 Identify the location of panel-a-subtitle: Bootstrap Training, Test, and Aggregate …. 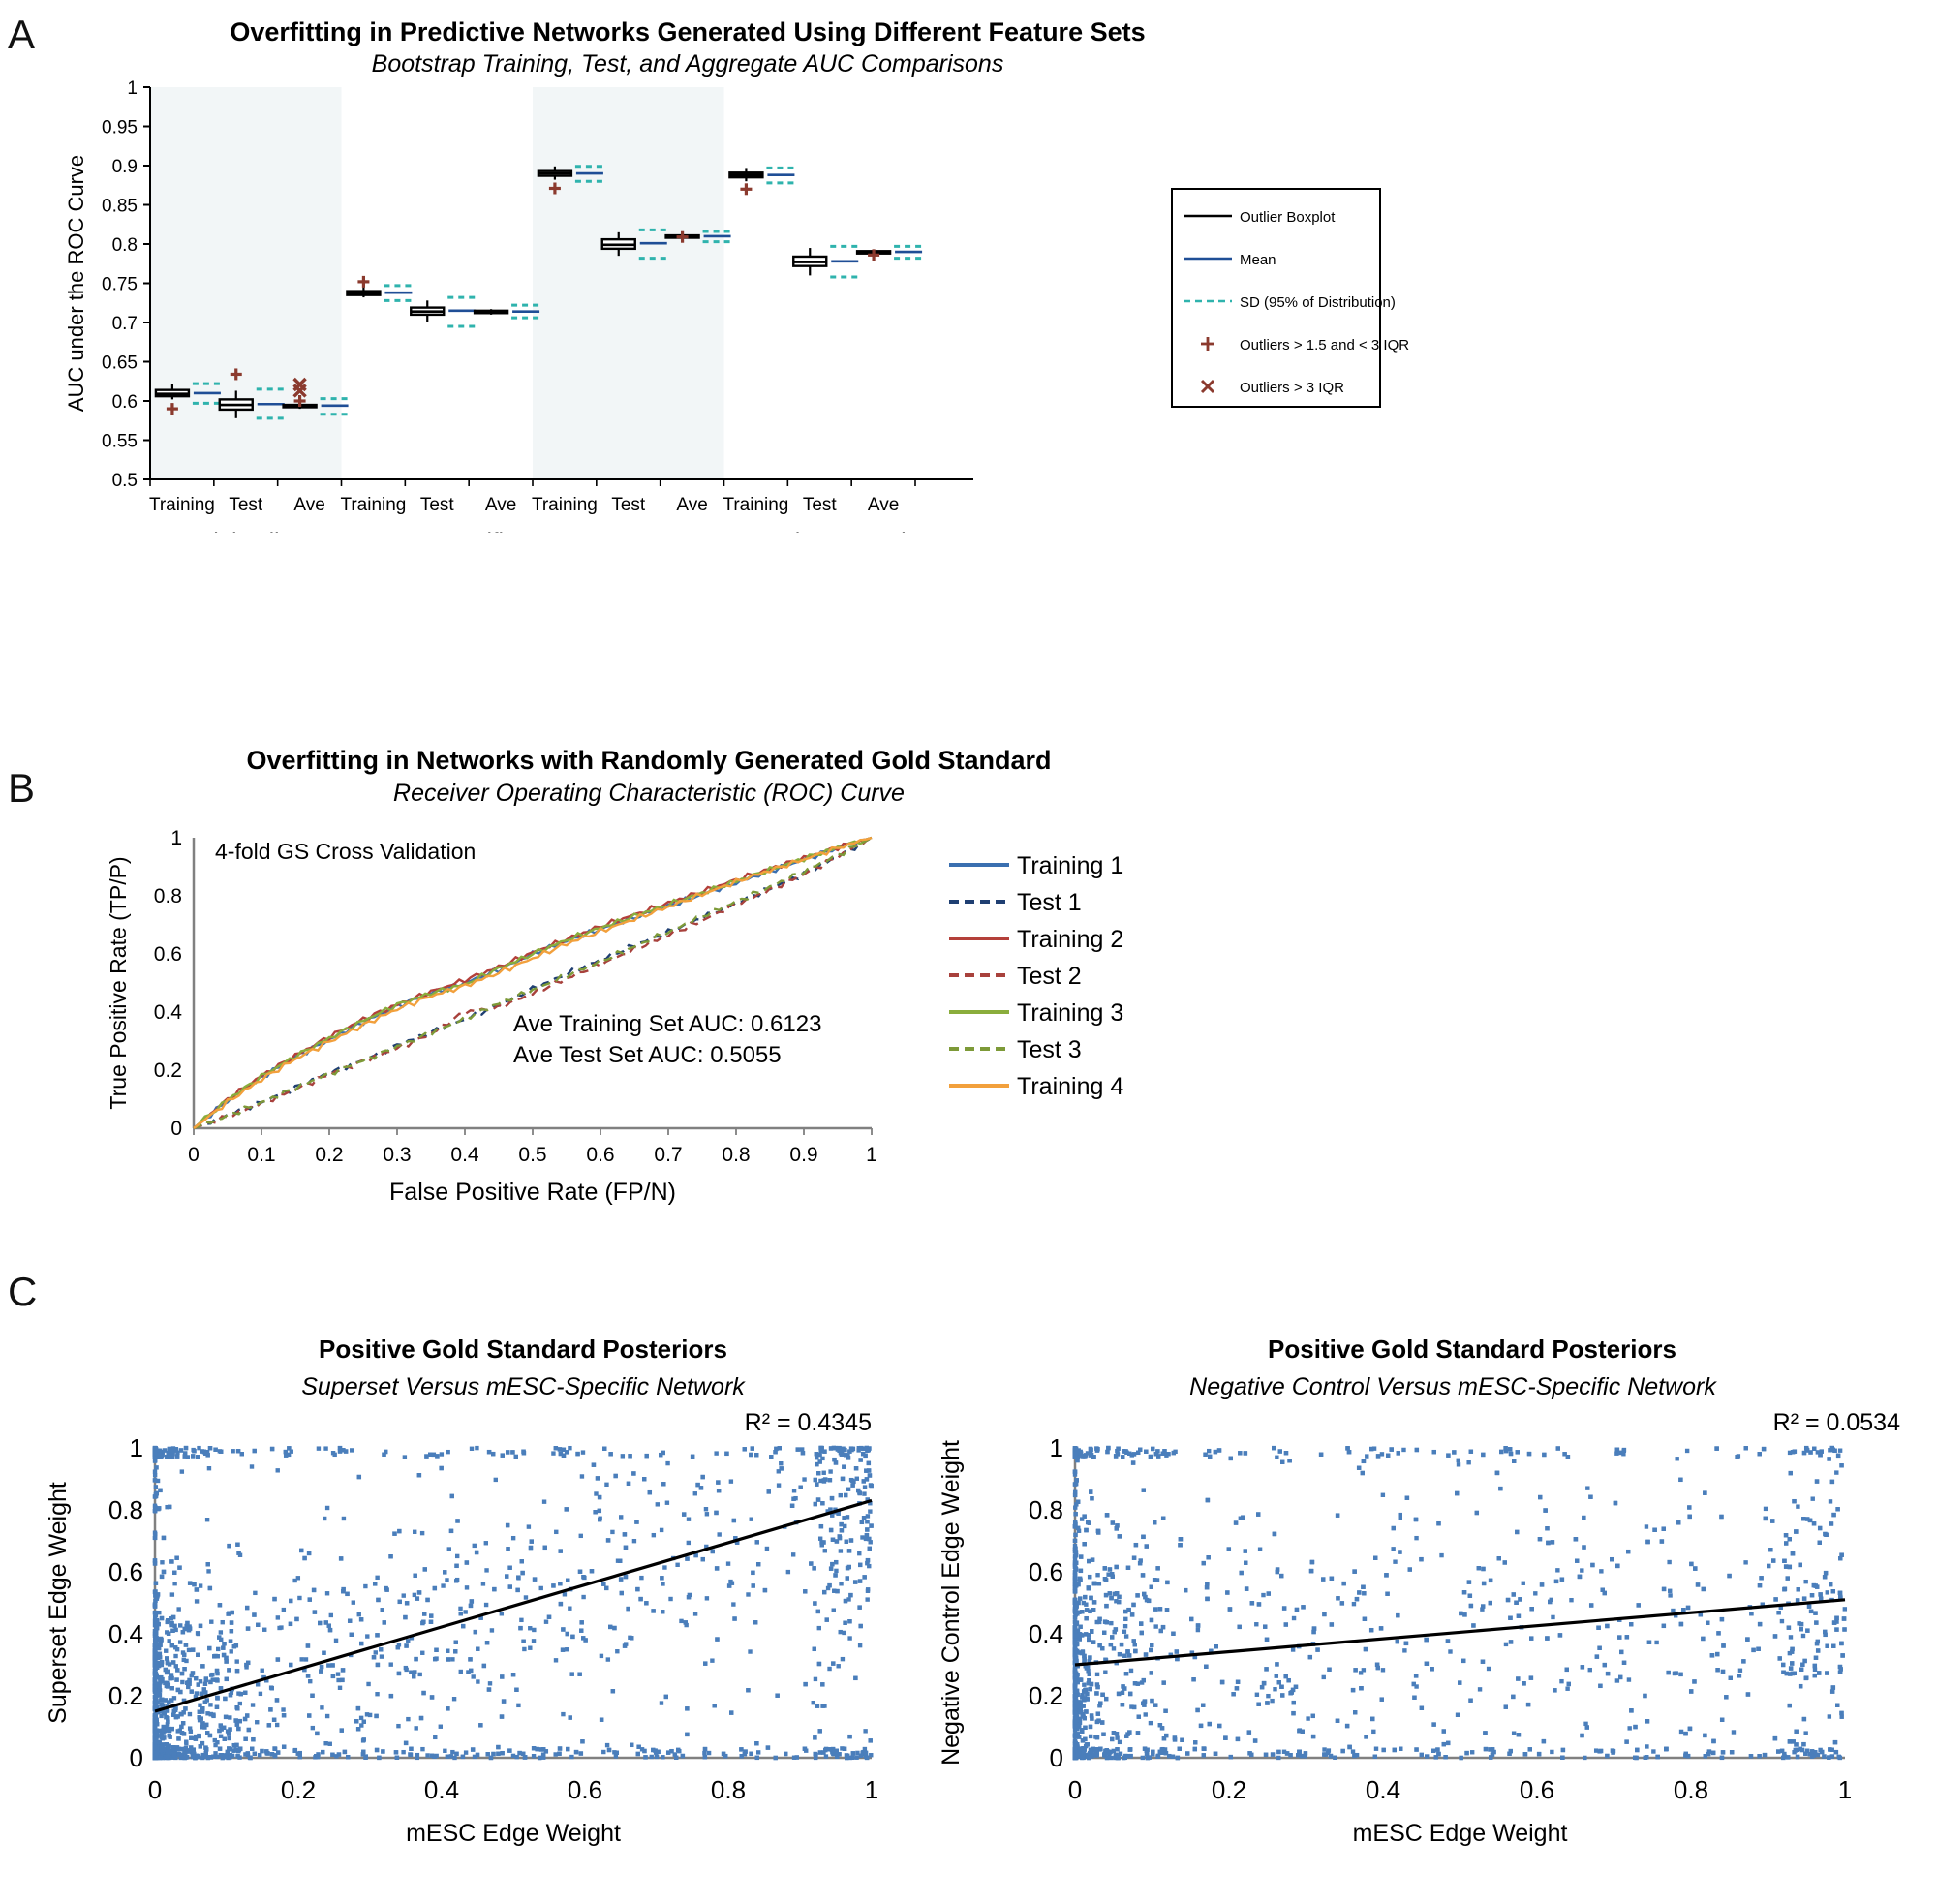
(687, 63).